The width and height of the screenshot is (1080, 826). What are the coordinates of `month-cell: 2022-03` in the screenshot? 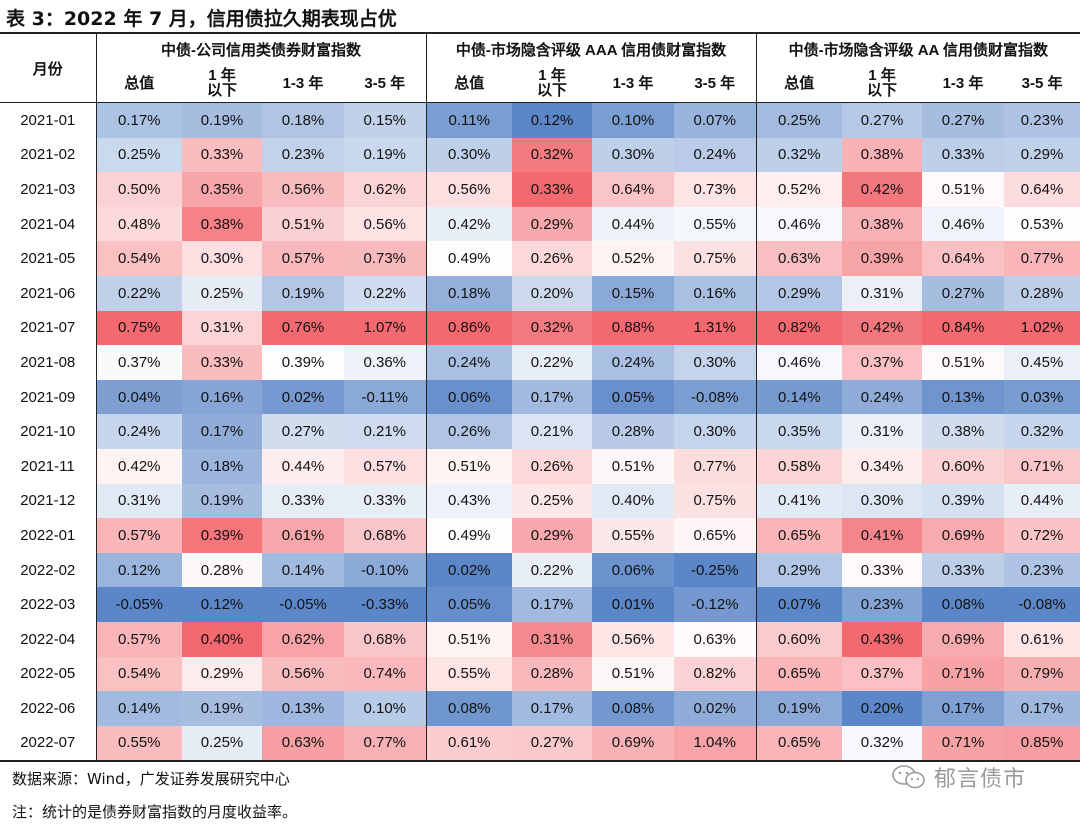 It's located at (48, 604).